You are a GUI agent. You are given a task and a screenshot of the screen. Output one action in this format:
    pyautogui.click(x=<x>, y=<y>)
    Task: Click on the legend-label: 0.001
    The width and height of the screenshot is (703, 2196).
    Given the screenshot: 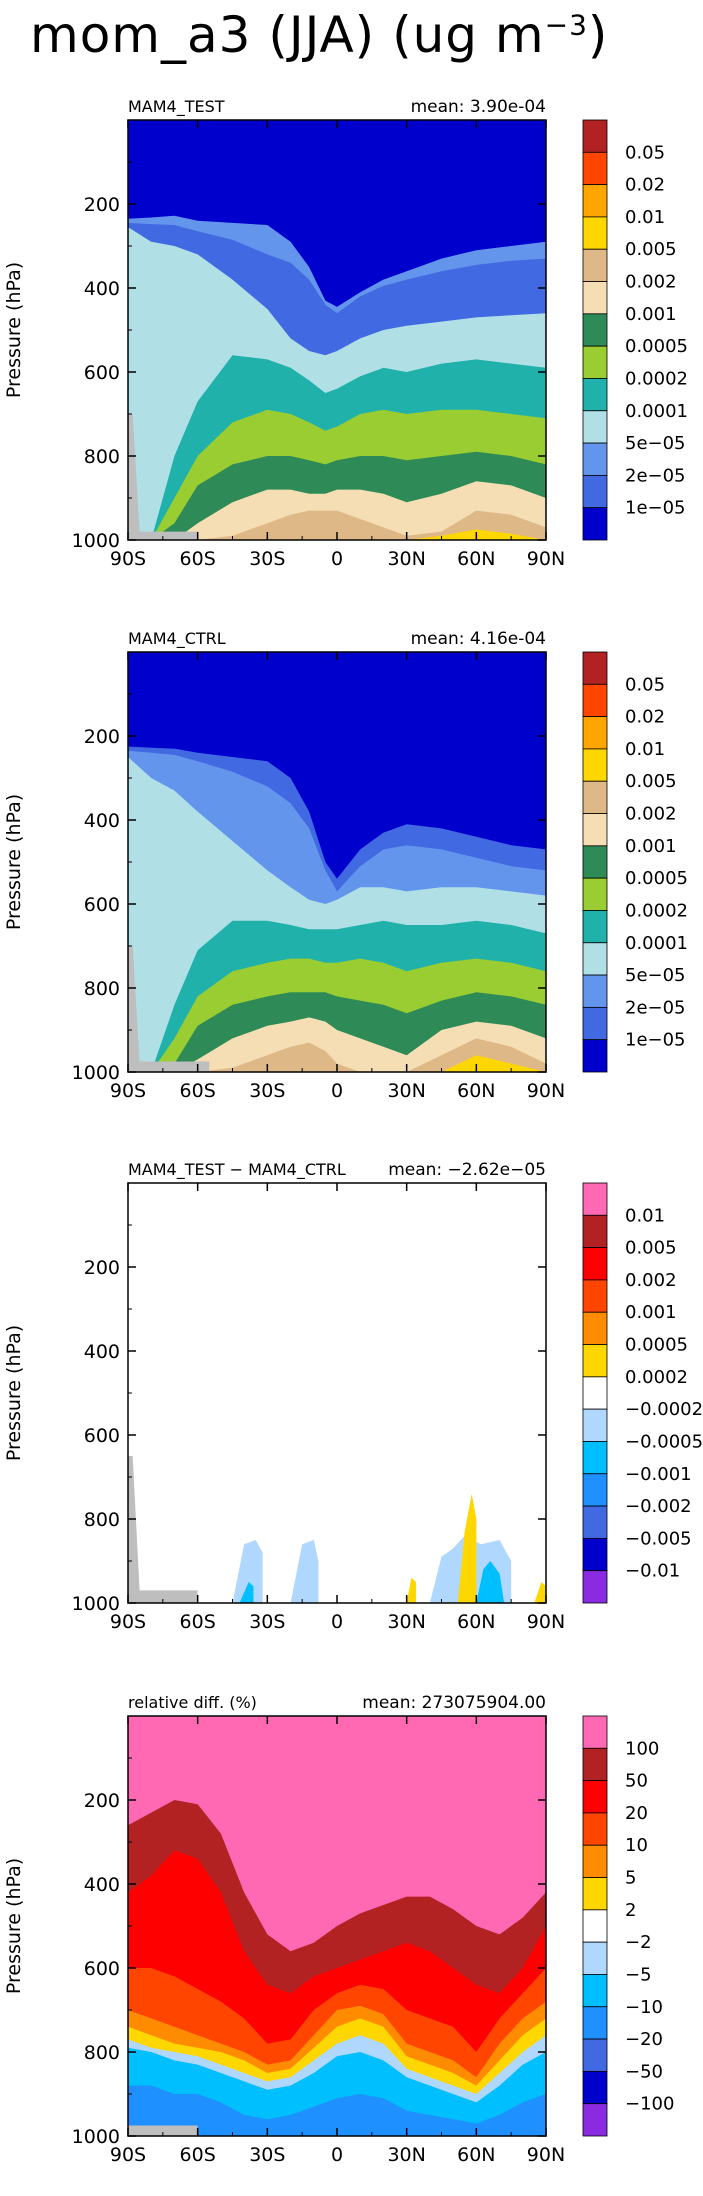 What is the action you would take?
    pyautogui.click(x=651, y=314)
    